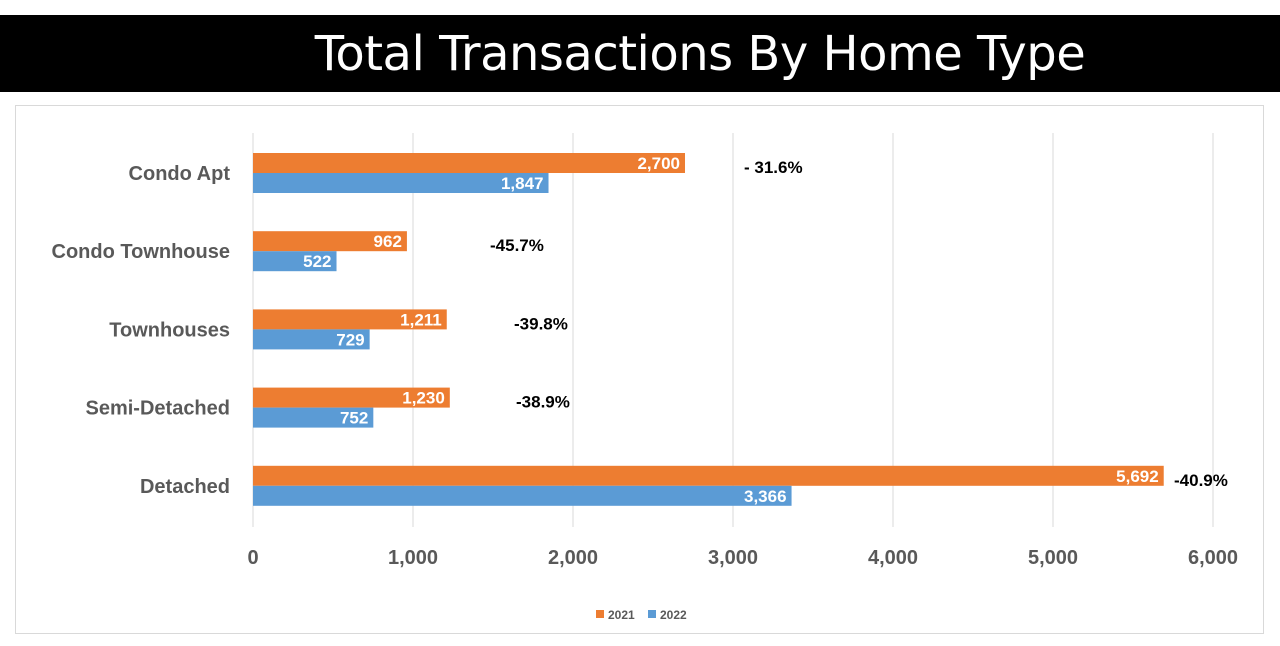 The image size is (1280, 646). I want to click on percent-change-label: - 31.6%, so click(773, 167).